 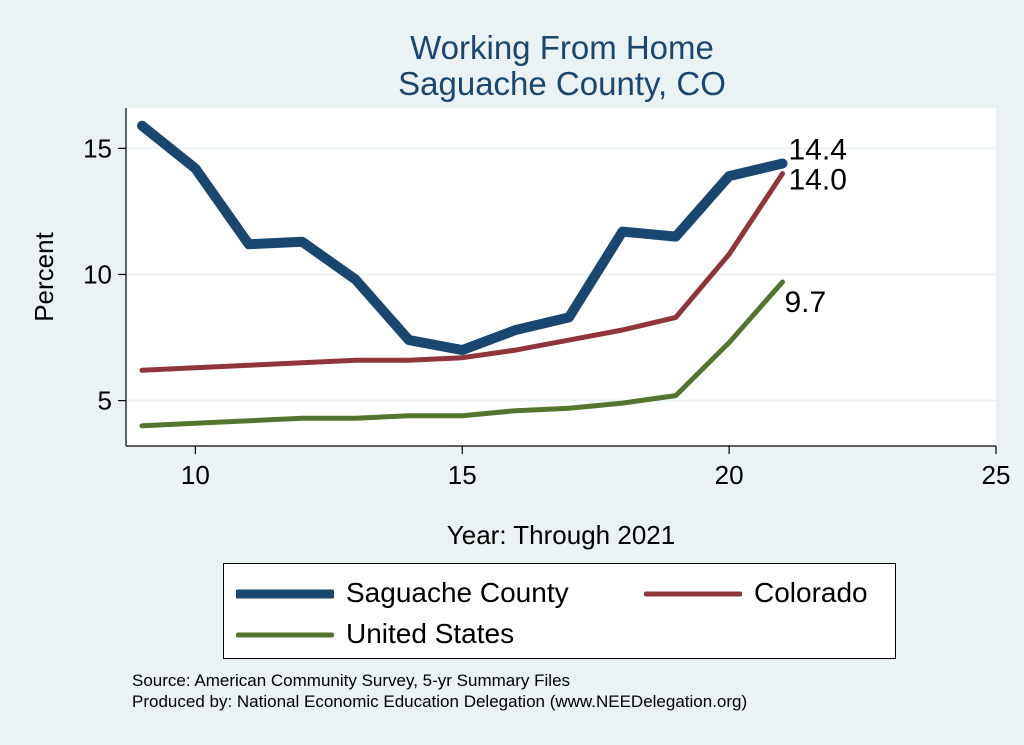 What do you see at coordinates (285, 594) in the screenshot?
I see `legend-swatch-saguache-county` at bounding box center [285, 594].